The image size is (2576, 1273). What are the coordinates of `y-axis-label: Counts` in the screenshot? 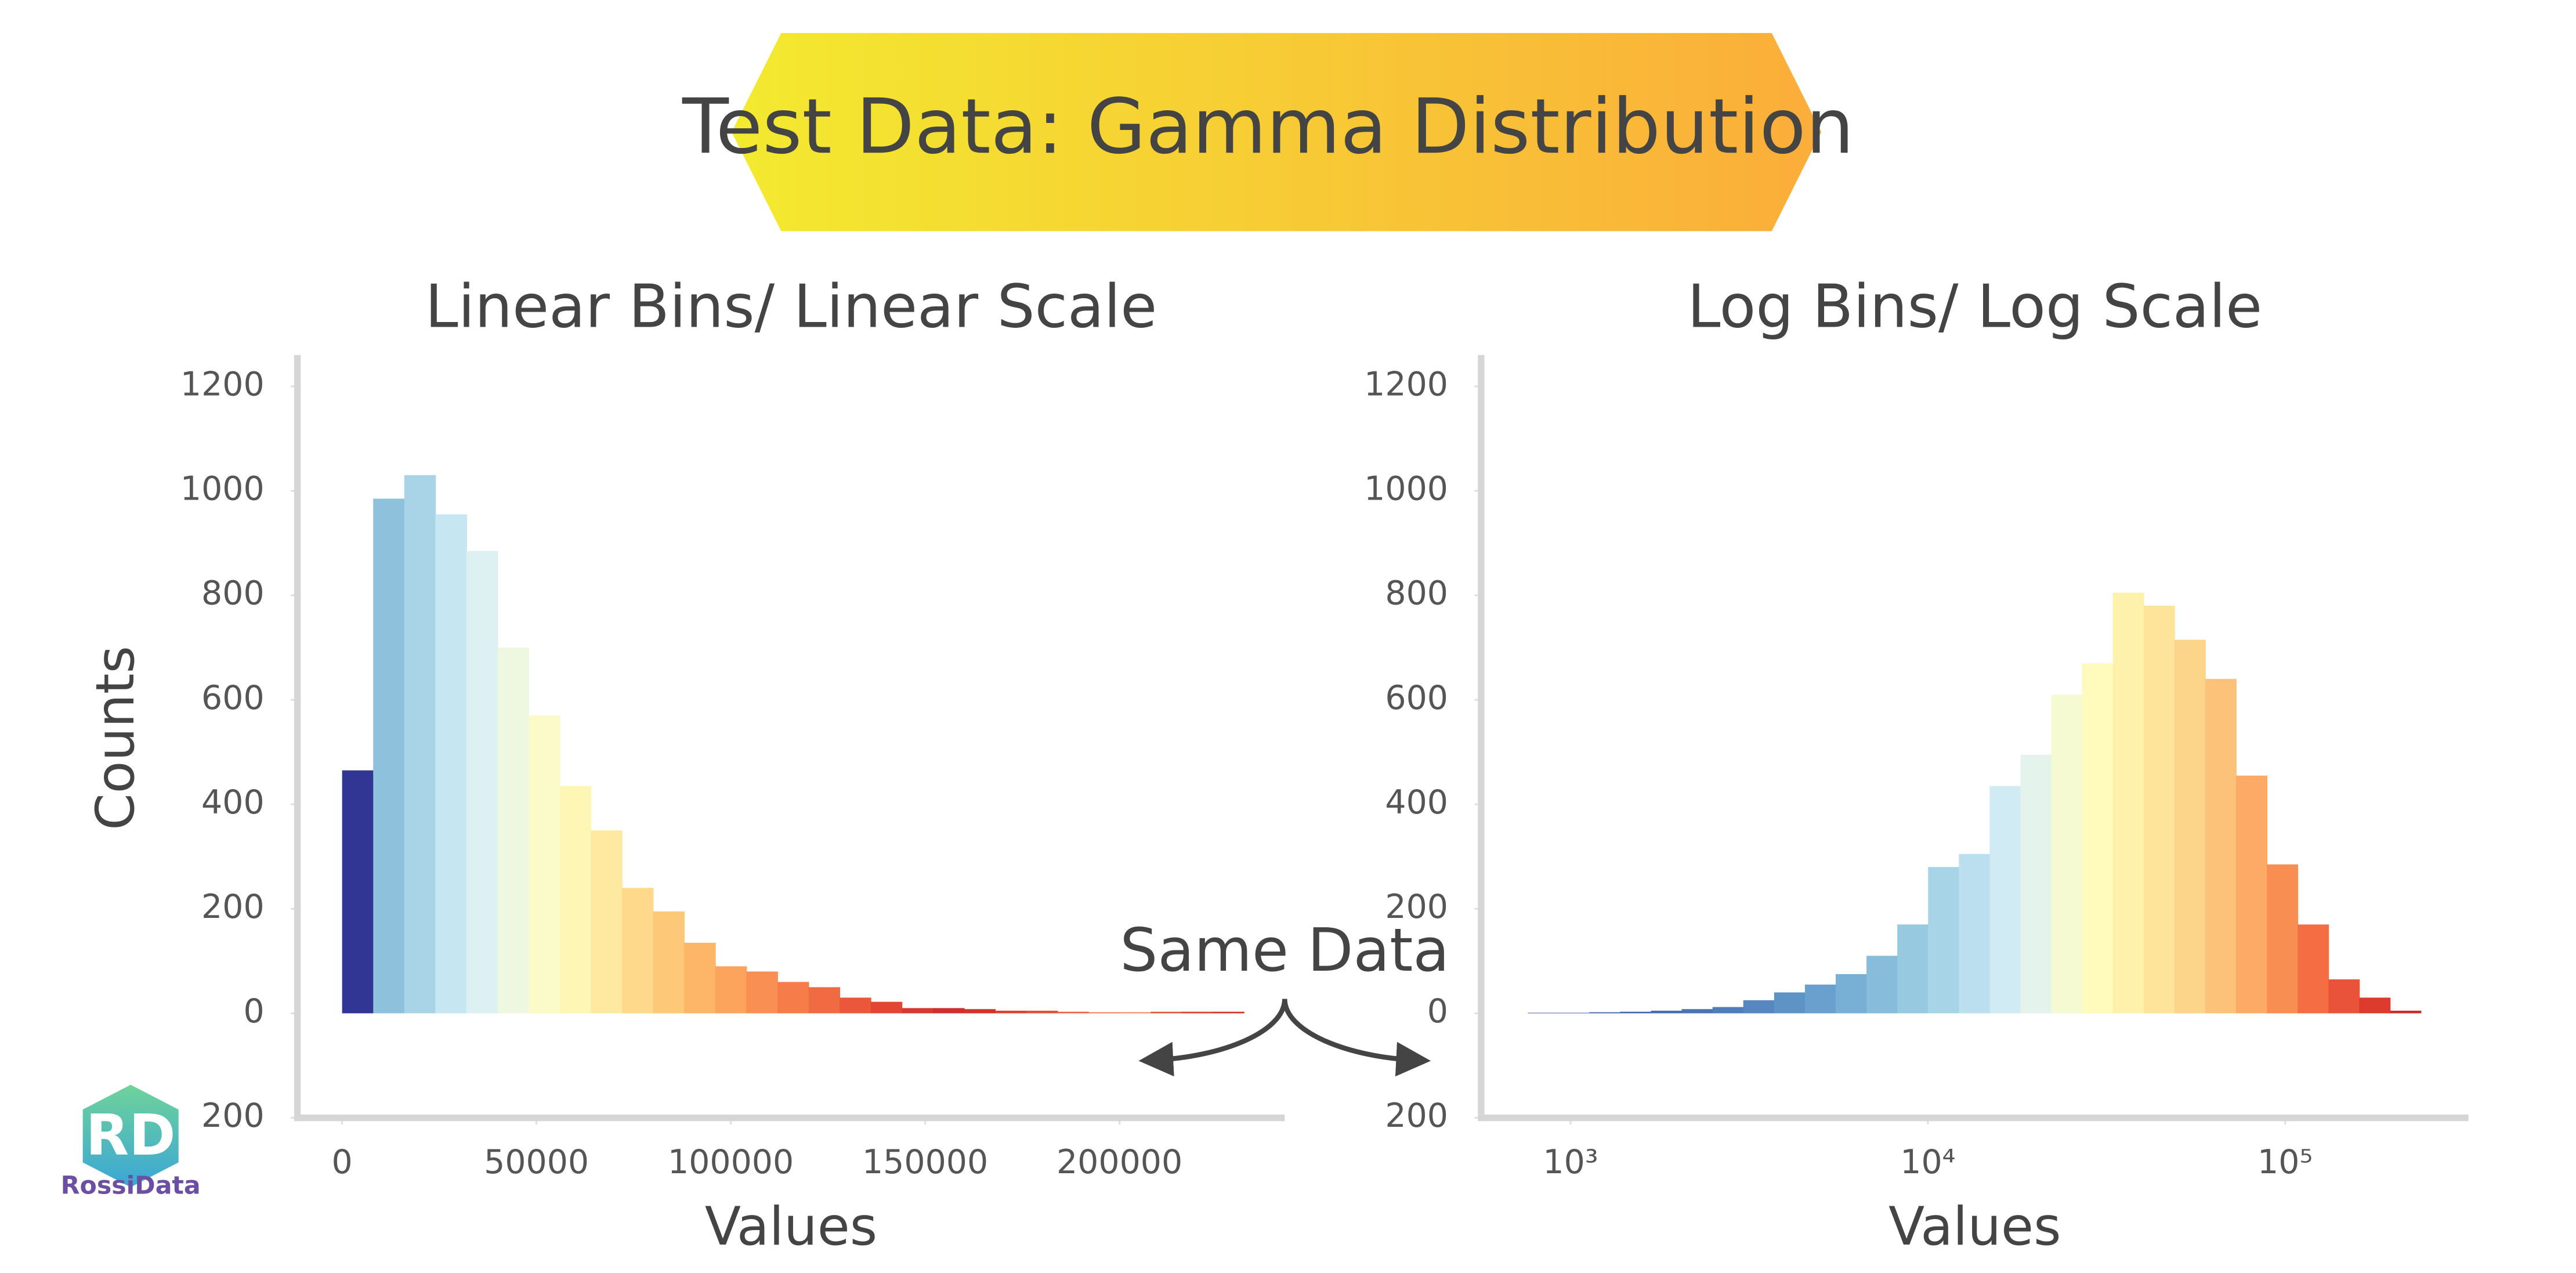 It's located at (115, 738).